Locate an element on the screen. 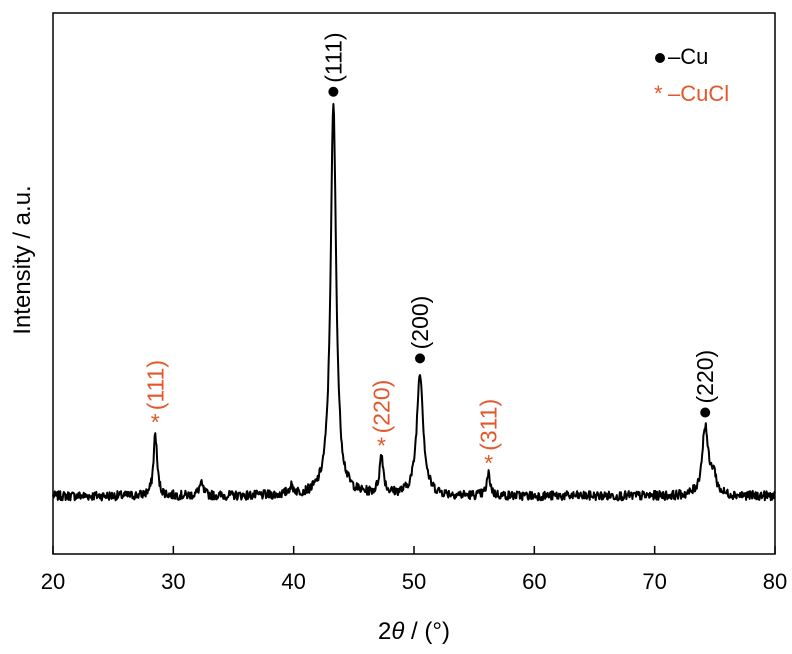 Image resolution: width=792 pixels, height=654 pixels. legend-cu-marker is located at coordinates (660, 58).